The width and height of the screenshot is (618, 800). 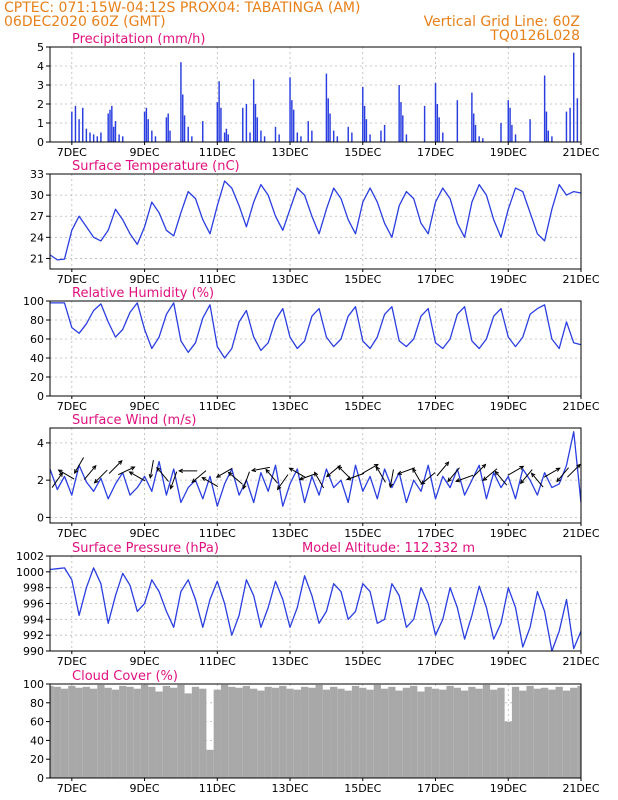 I want to click on temp-plot-frame, so click(x=315, y=221).